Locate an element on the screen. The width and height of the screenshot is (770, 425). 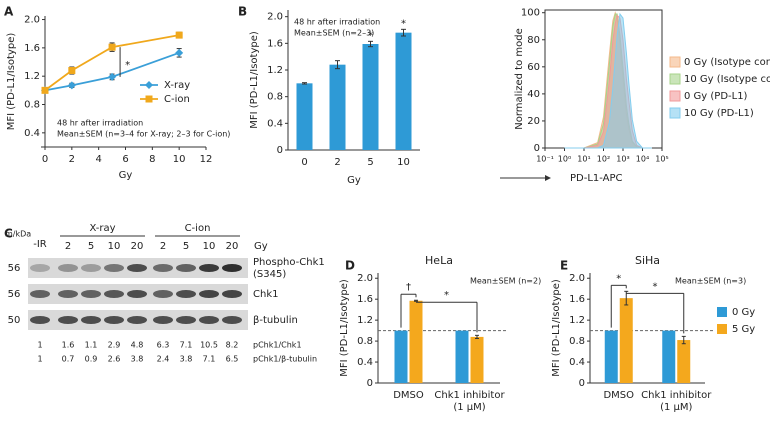
ratio-value: 2.6 is located at coordinates (114, 359).